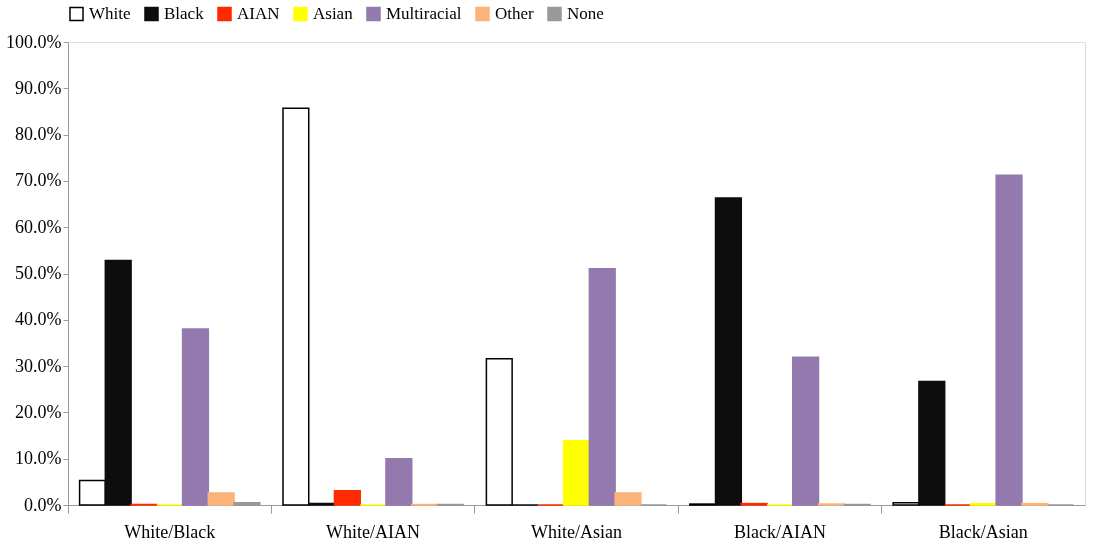  What do you see at coordinates (38, 226) in the screenshot?
I see `y-tick-label: 60.0%` at bounding box center [38, 226].